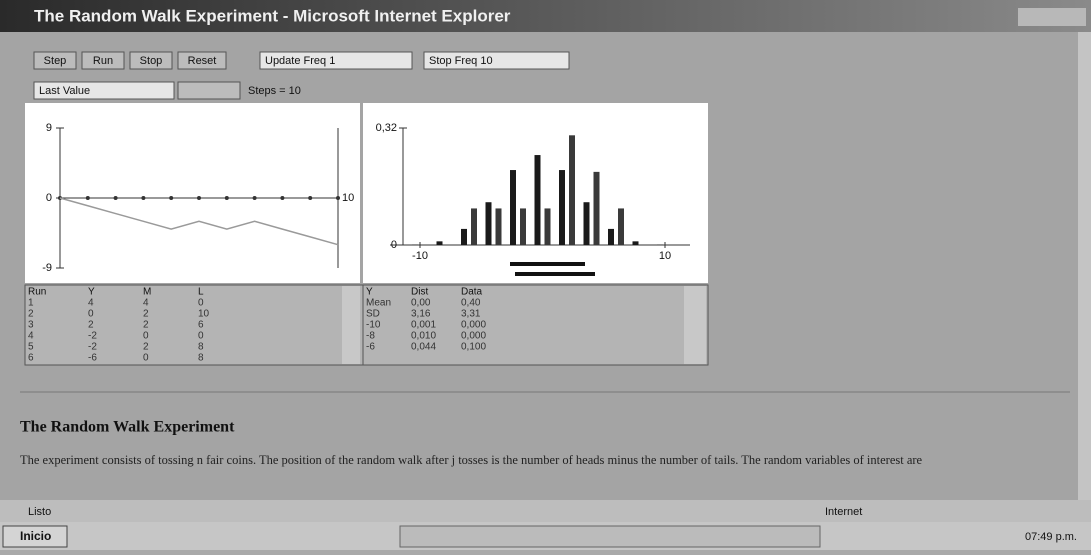 Image resolution: width=1091 pixels, height=555 pixels. Describe the element at coordinates (471, 314) in the screenshot. I see `table-cell: 3,31` at that location.